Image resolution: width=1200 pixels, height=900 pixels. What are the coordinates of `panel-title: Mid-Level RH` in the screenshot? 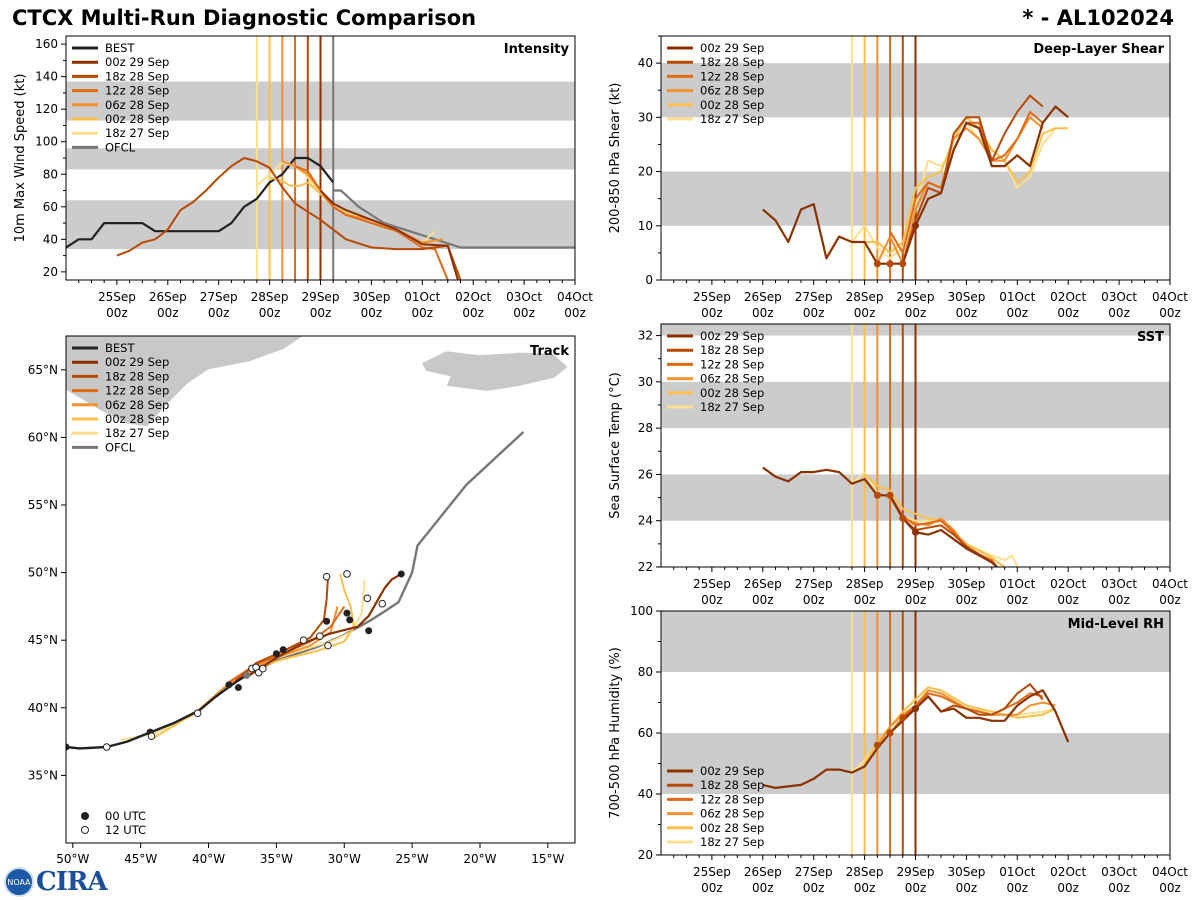 It's located at (1116, 624).